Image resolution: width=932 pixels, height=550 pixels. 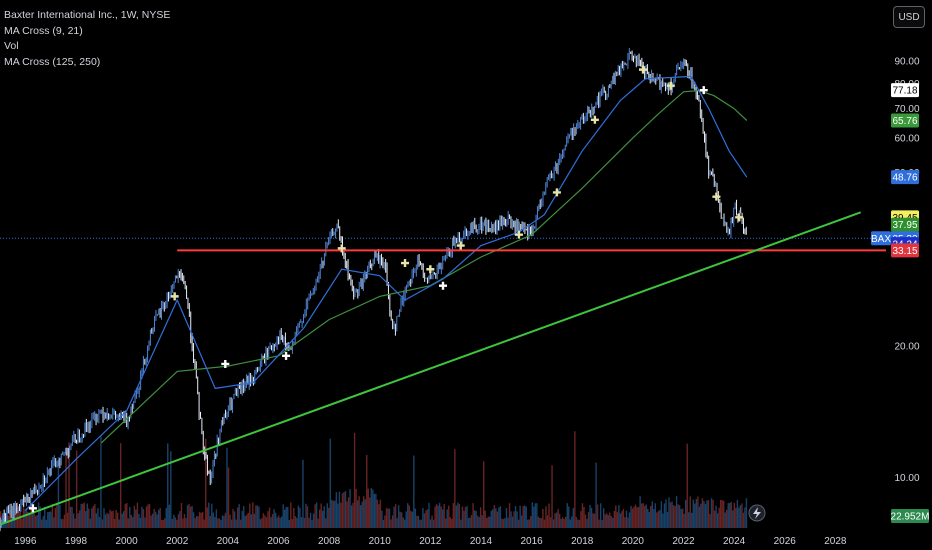 What do you see at coordinates (43, 30) in the screenshot?
I see `legend-ma-fast: MA Cross (9, 21)` at bounding box center [43, 30].